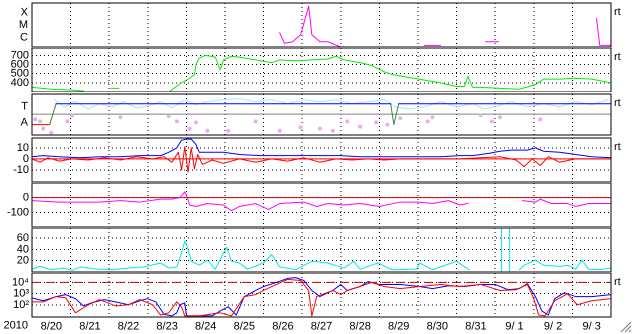  What do you see at coordinates (23, 25) in the screenshot?
I see `text: M` at bounding box center [23, 25].